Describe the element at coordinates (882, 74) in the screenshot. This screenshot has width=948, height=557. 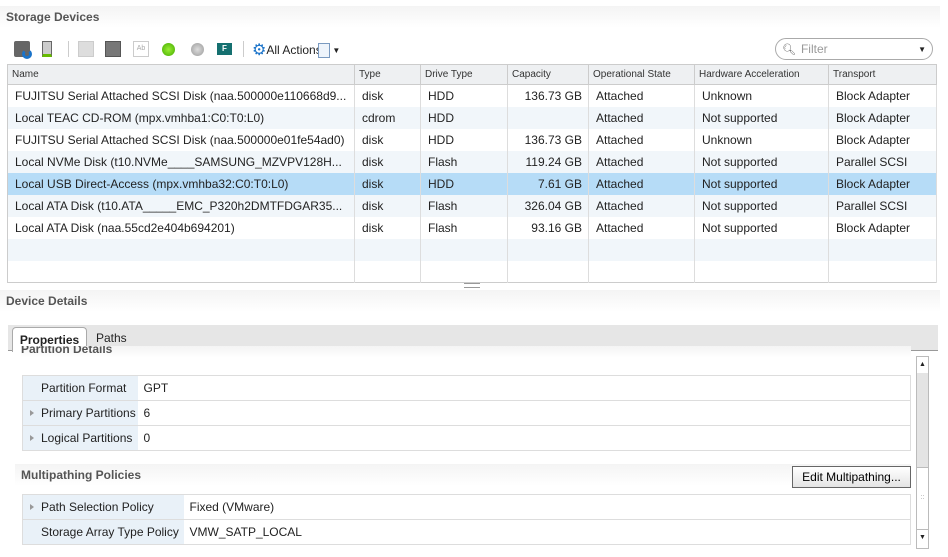
I see `column-header: Transport` at that location.